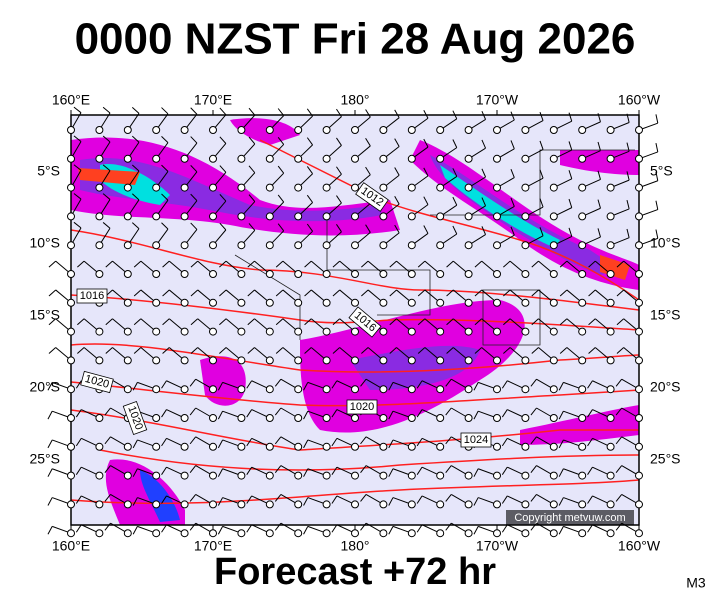 The image size is (711, 600). What do you see at coordinates (355, 546) in the screenshot?
I see `bottom-lon-label: 180°` at bounding box center [355, 546].